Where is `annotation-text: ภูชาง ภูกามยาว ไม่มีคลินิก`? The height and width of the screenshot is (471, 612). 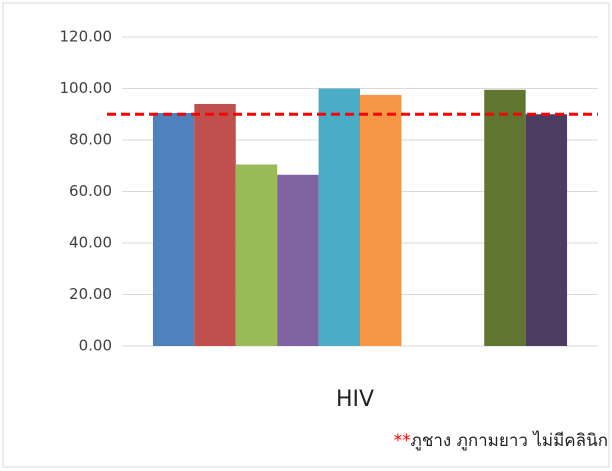 annotation-text: ภูชาง ภูกามยาว ไม่มีคลินิก is located at coordinates (509, 440).